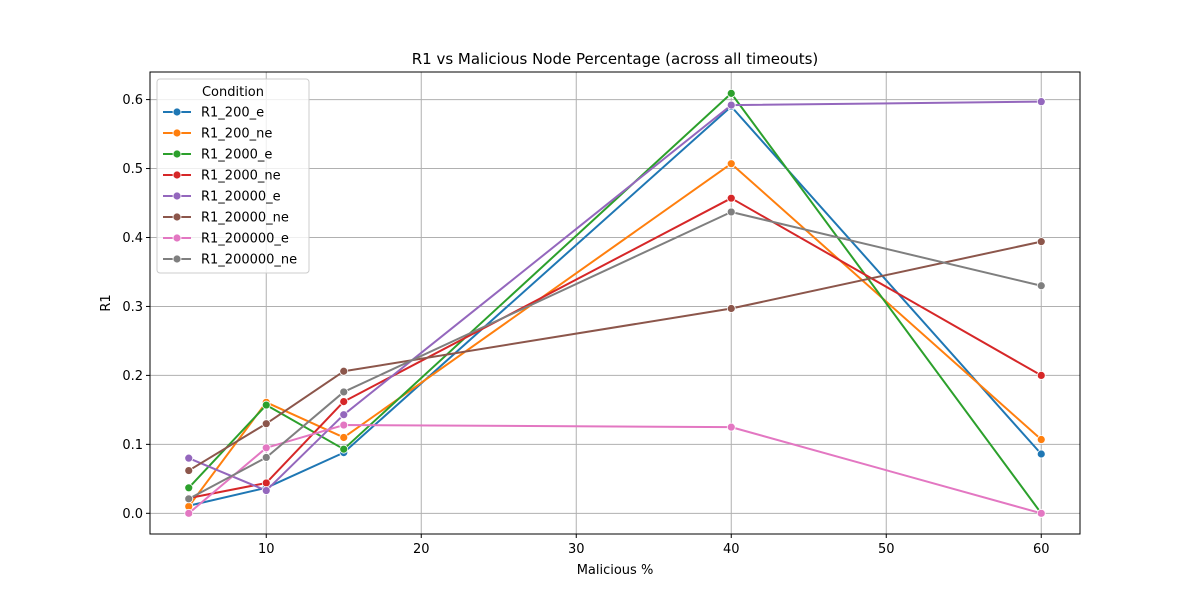  Describe the element at coordinates (132, 445) in the screenshot. I see `y-tick-label: 0.1` at that location.